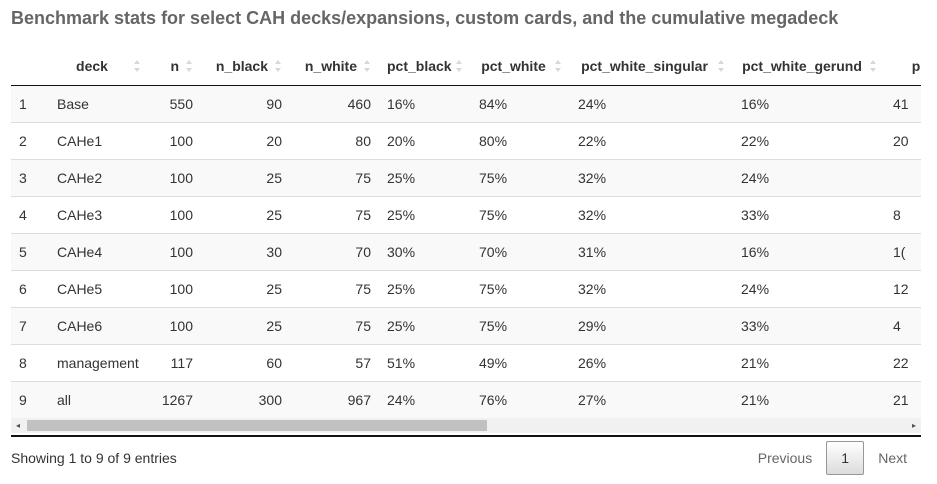  Describe the element at coordinates (334, 399) in the screenshot. I see `cell-n-white: 967` at that location.